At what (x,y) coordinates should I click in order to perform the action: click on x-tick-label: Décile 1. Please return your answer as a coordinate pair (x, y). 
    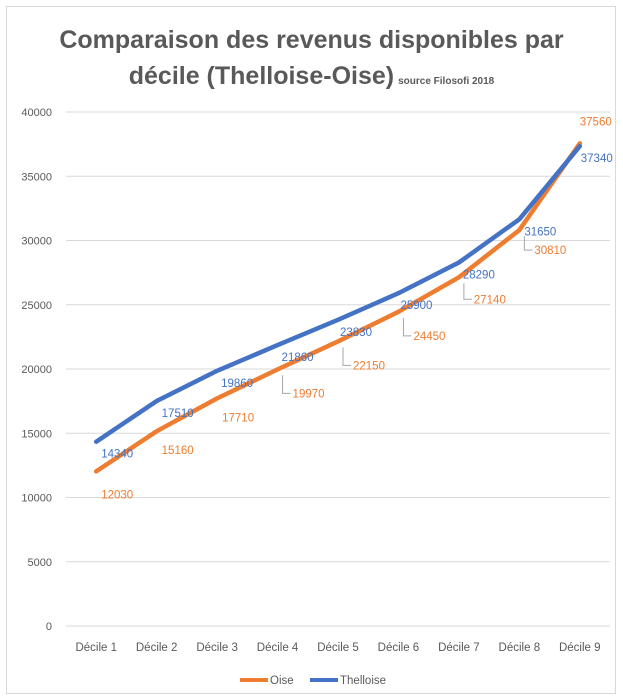
    Looking at the image, I should click on (96, 648).